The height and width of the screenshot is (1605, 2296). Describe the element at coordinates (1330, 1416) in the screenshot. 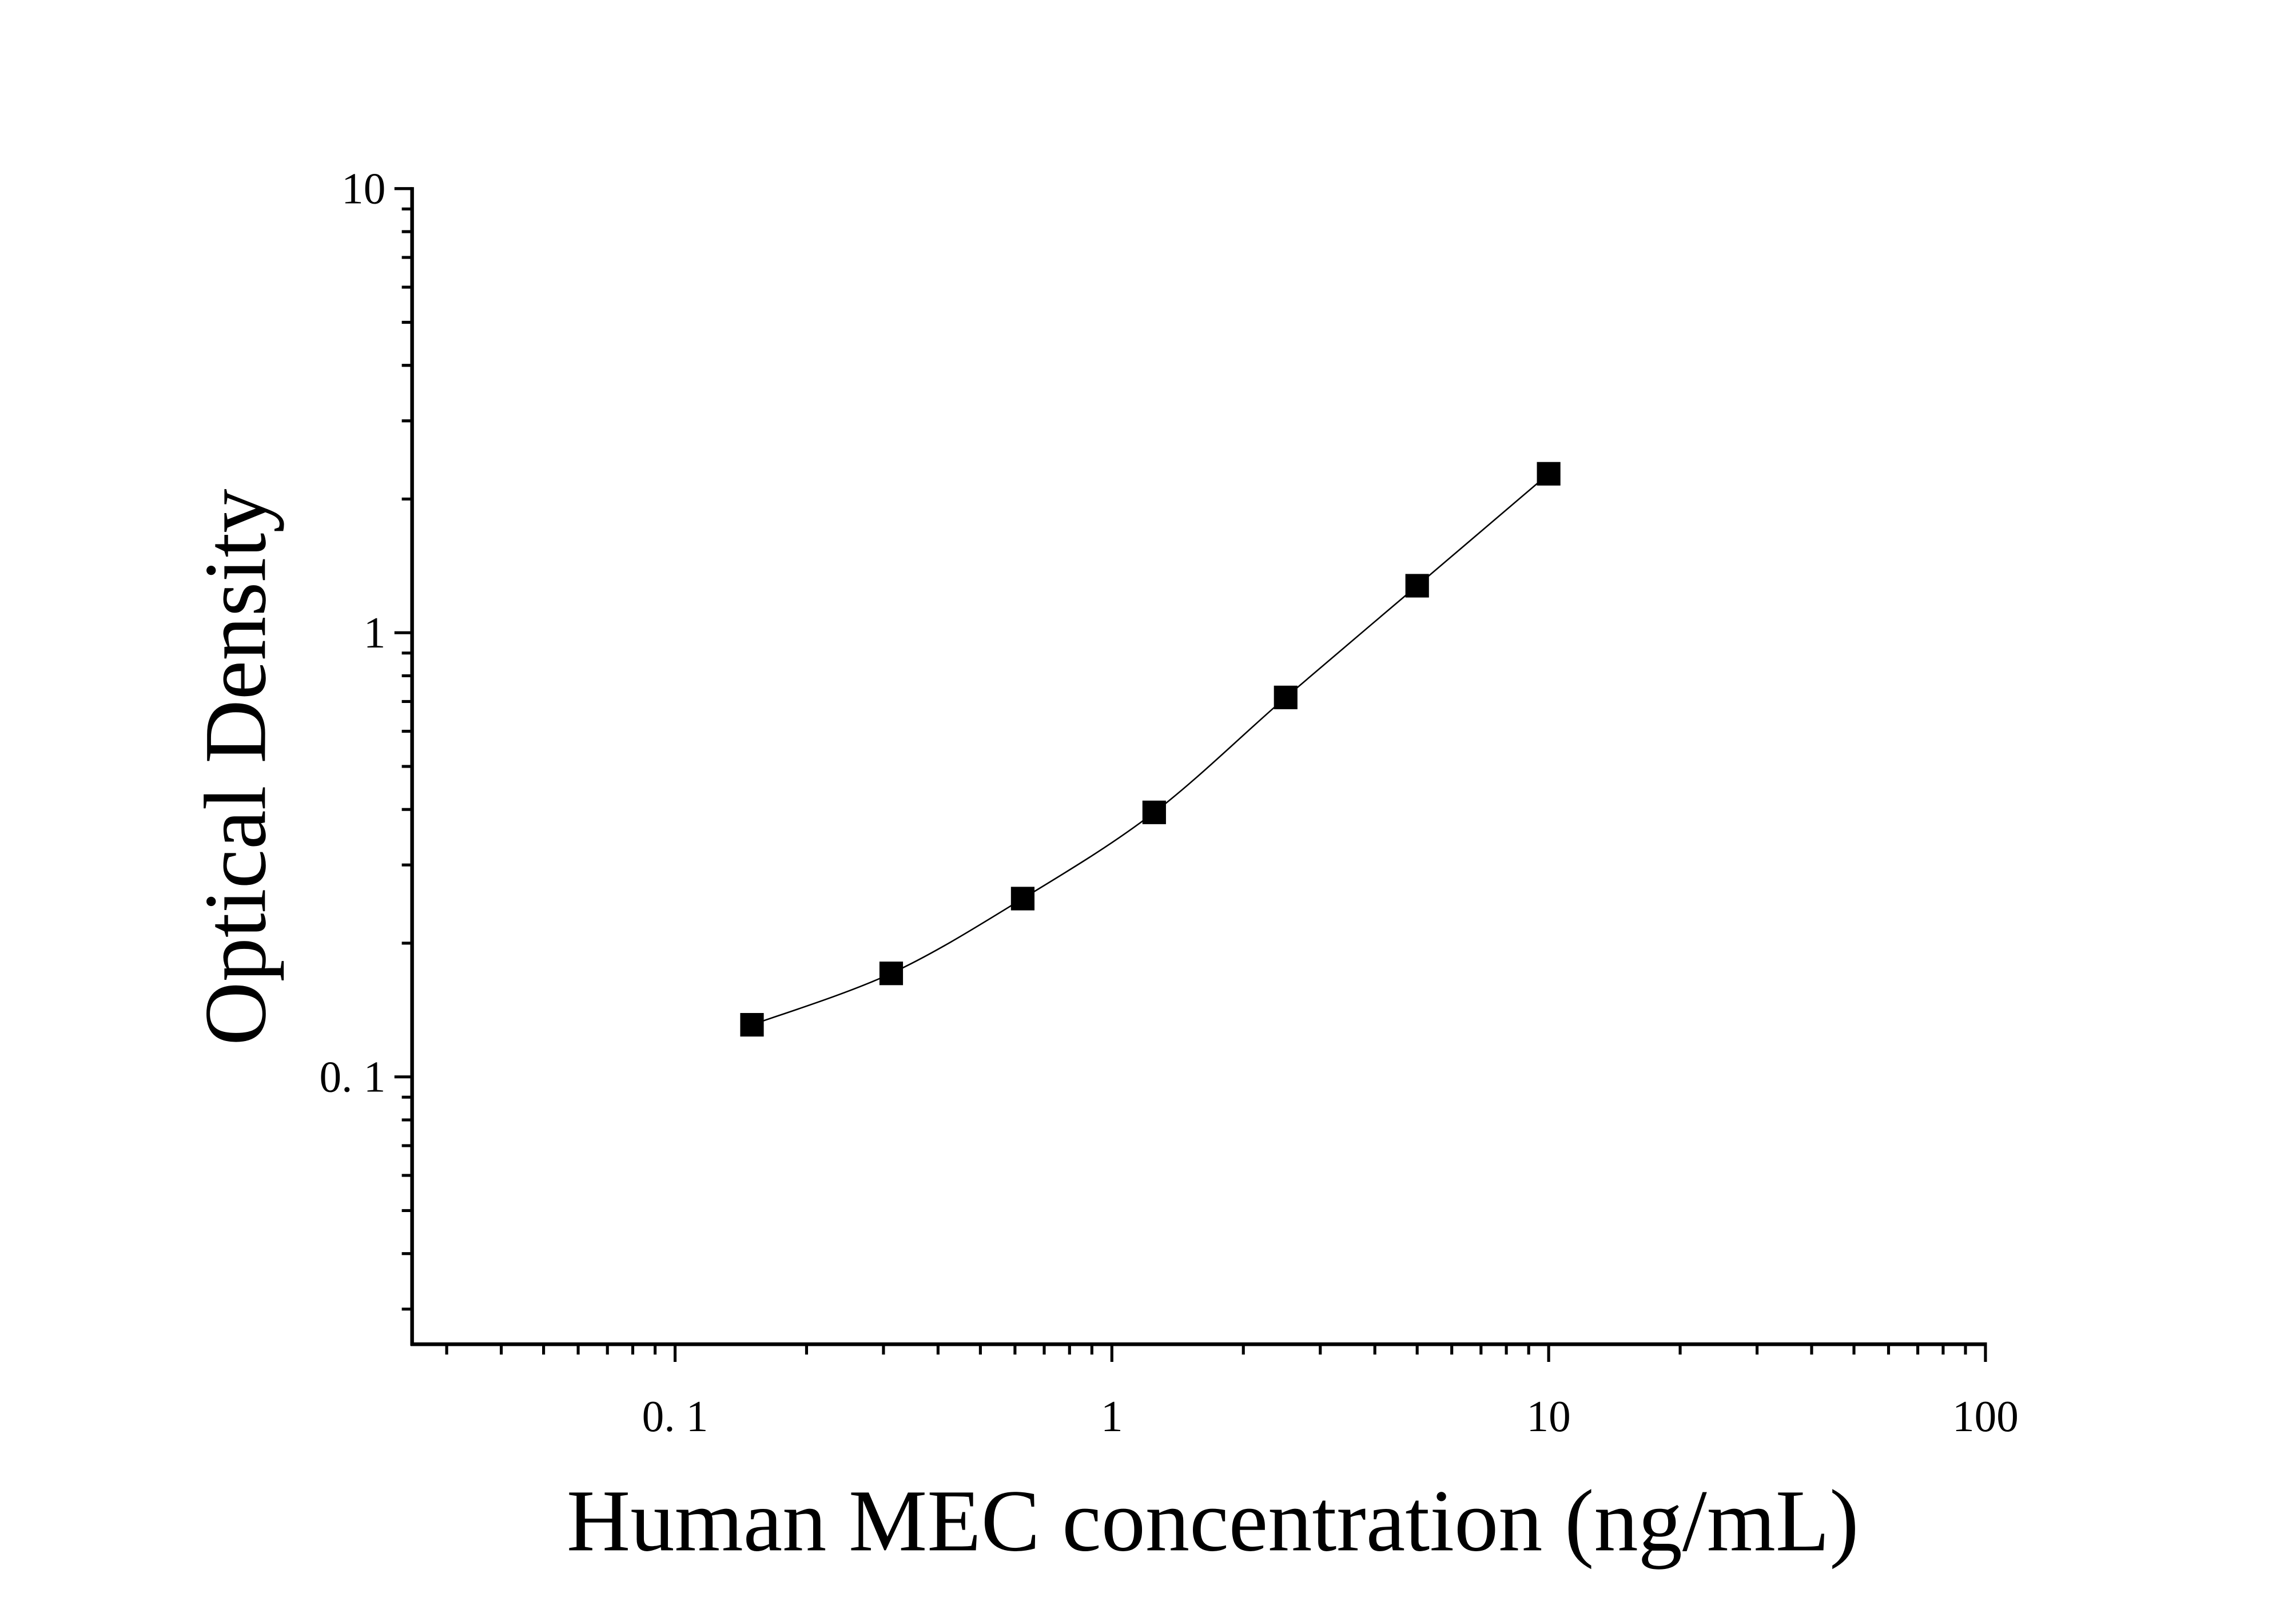

I see `x-tick-labels: 0. 1 1 10 100` at that location.